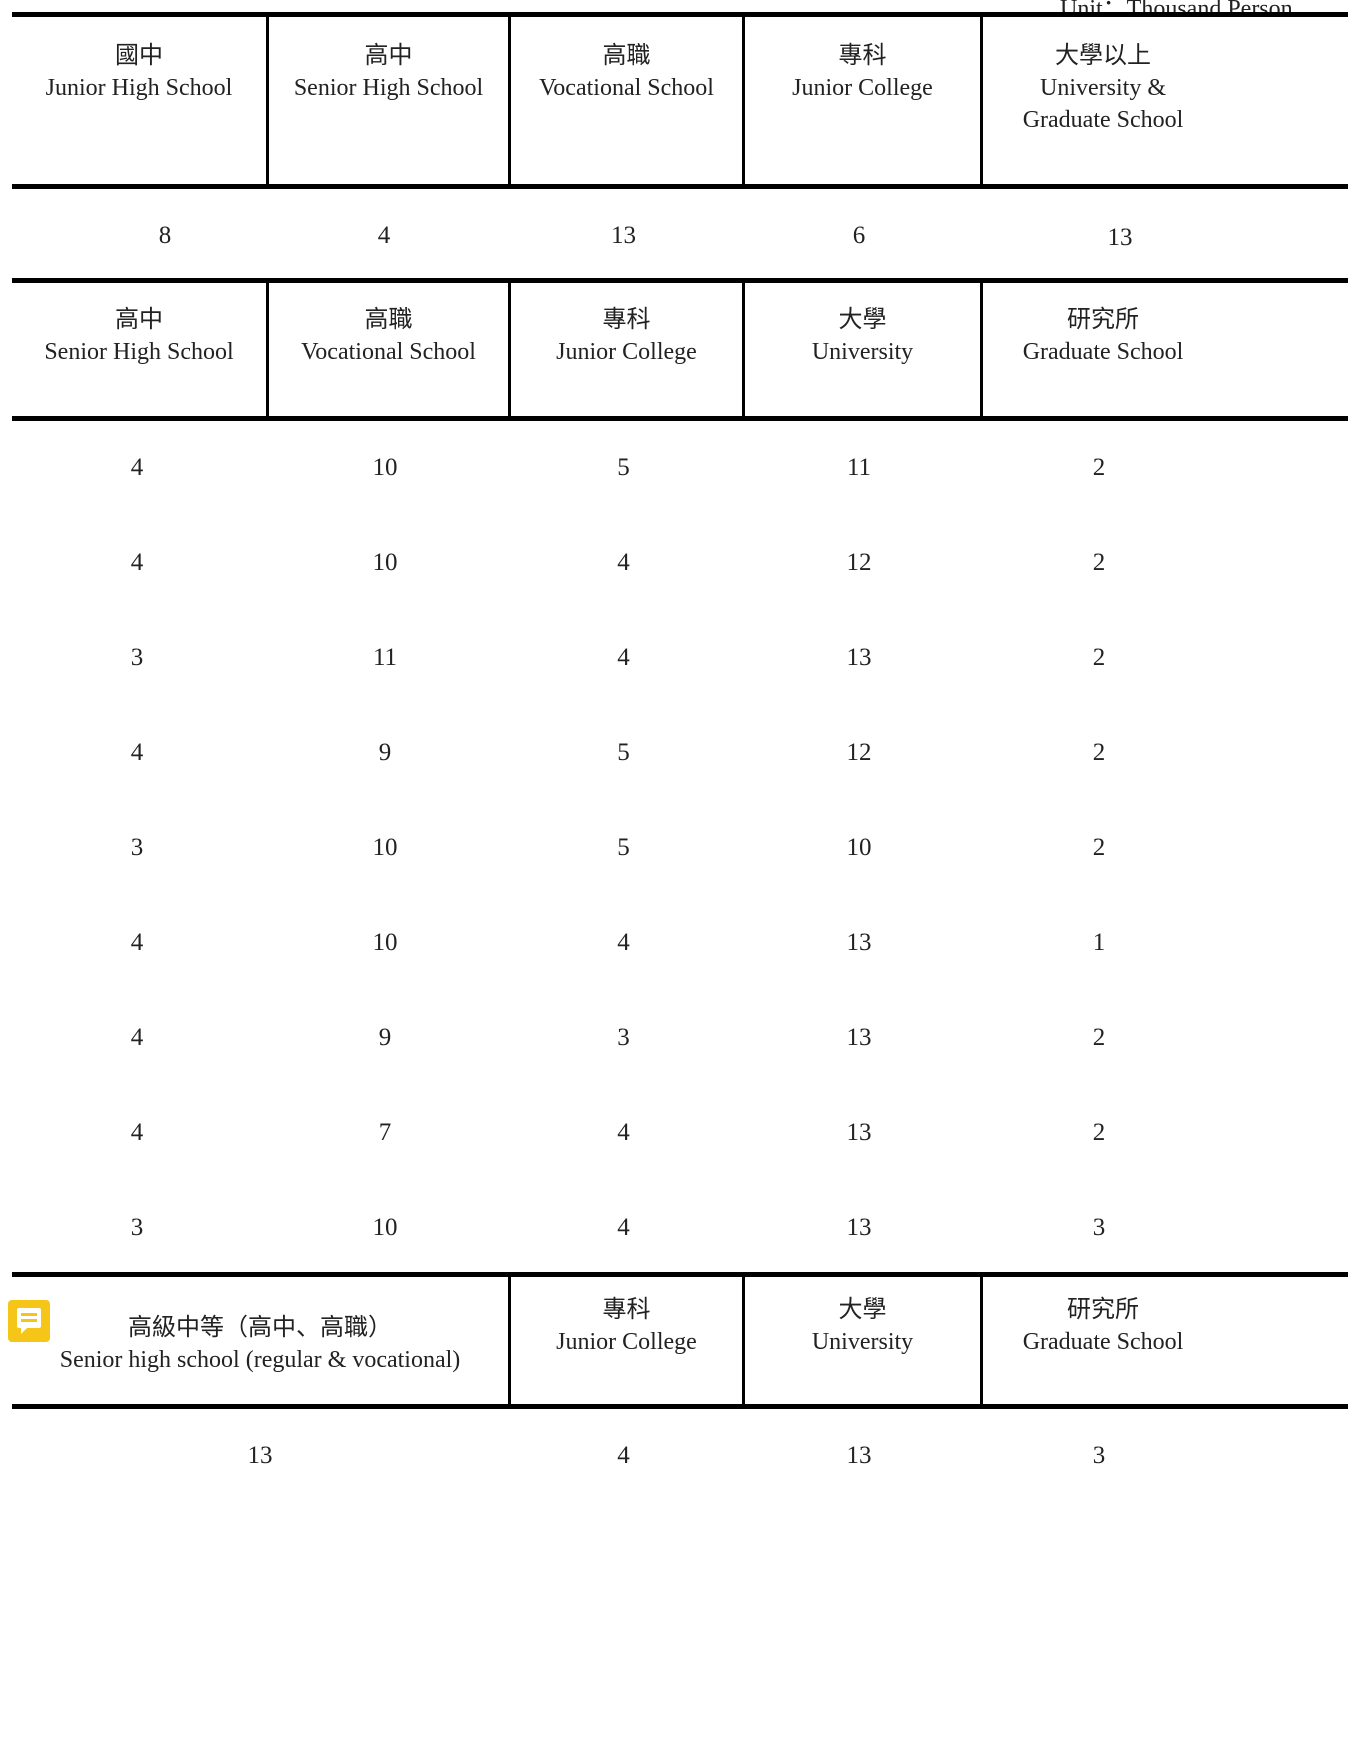  Describe the element at coordinates (862, 336) in the screenshot. I see `table2-header-university: 大學 University` at that location.